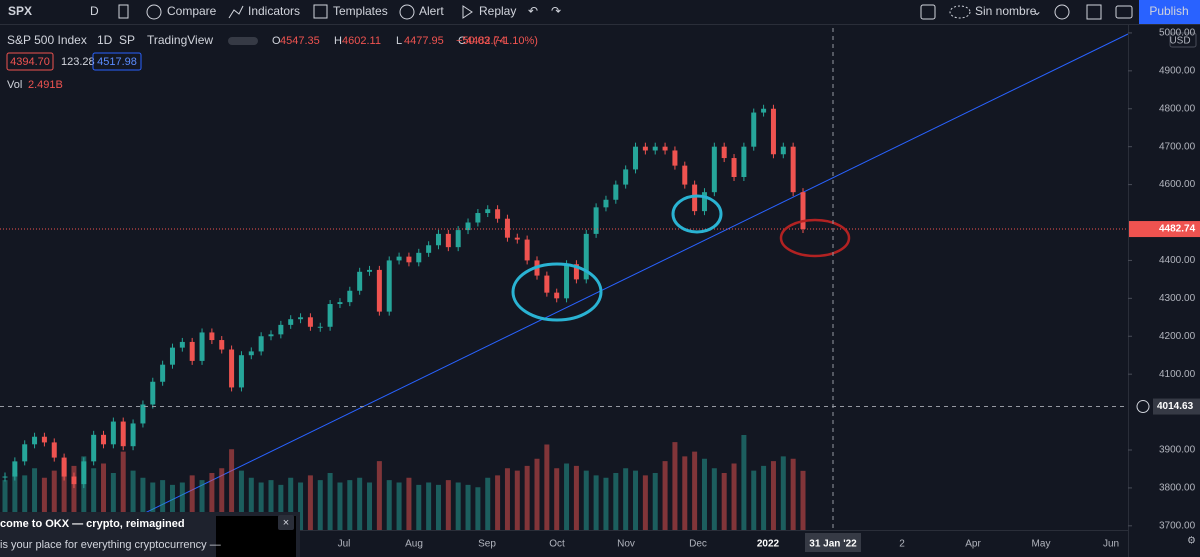  Describe the element at coordinates (274, 11) in the screenshot. I see `indicators-button: Indicators` at that location.